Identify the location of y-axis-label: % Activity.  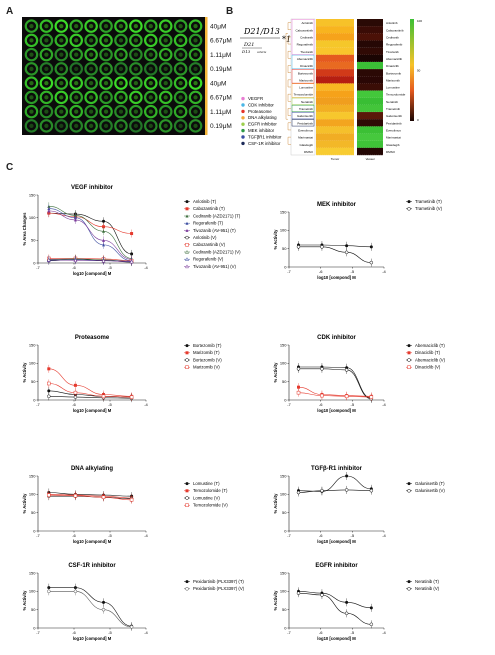
(275, 372).